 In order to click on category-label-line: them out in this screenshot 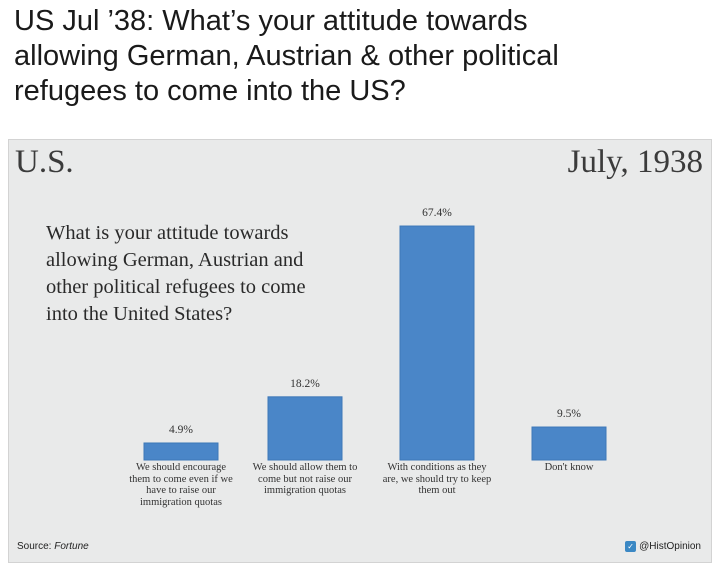, I will do `click(437, 490)`.